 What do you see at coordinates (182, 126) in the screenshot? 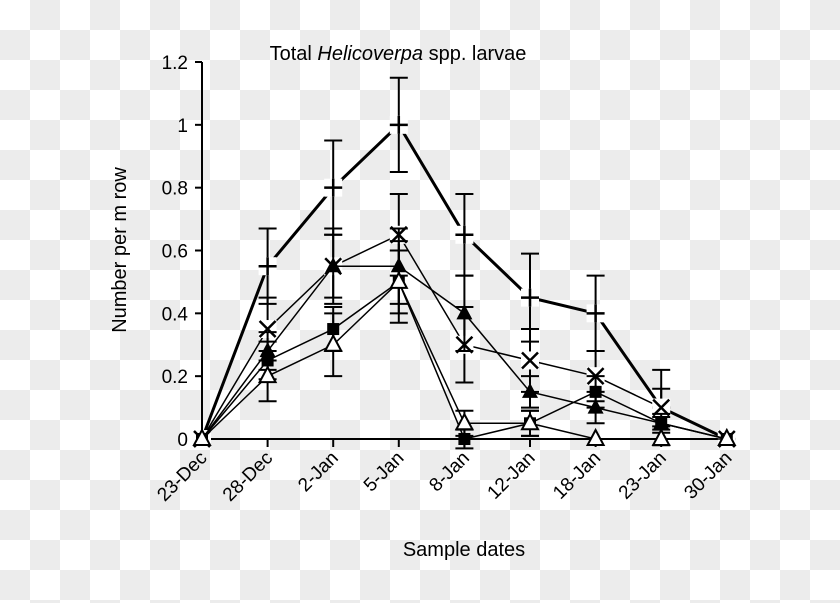
I see `y-tick-label: 1` at bounding box center [182, 126].